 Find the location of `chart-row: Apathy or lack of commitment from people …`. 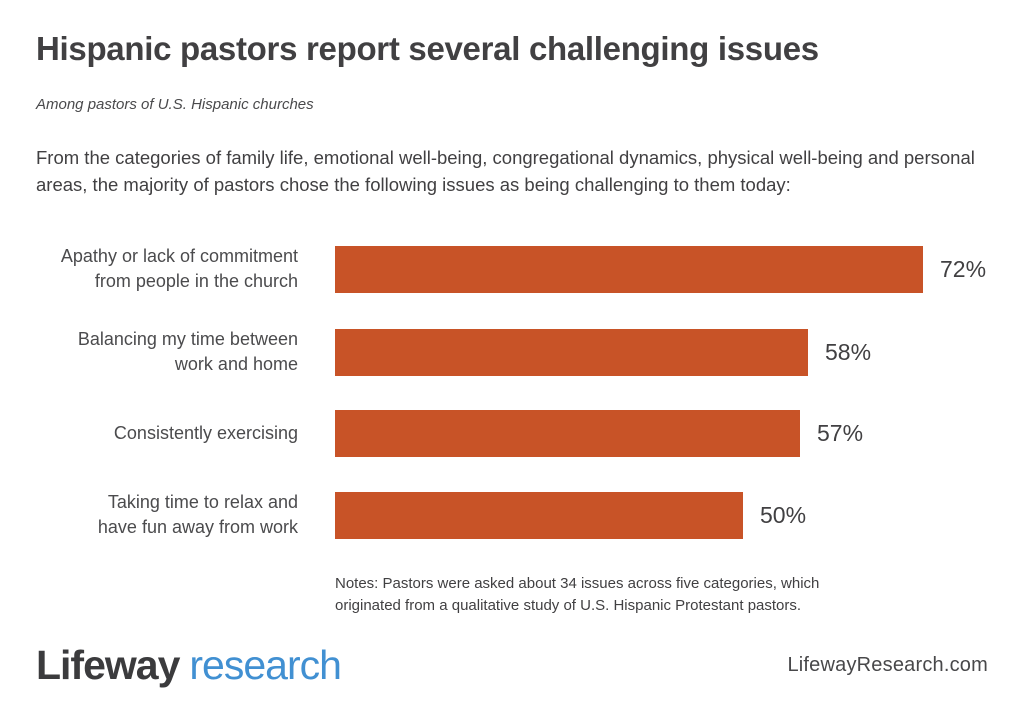

chart-row: Apathy or lack of commitment from people … is located at coordinates (512, 269).